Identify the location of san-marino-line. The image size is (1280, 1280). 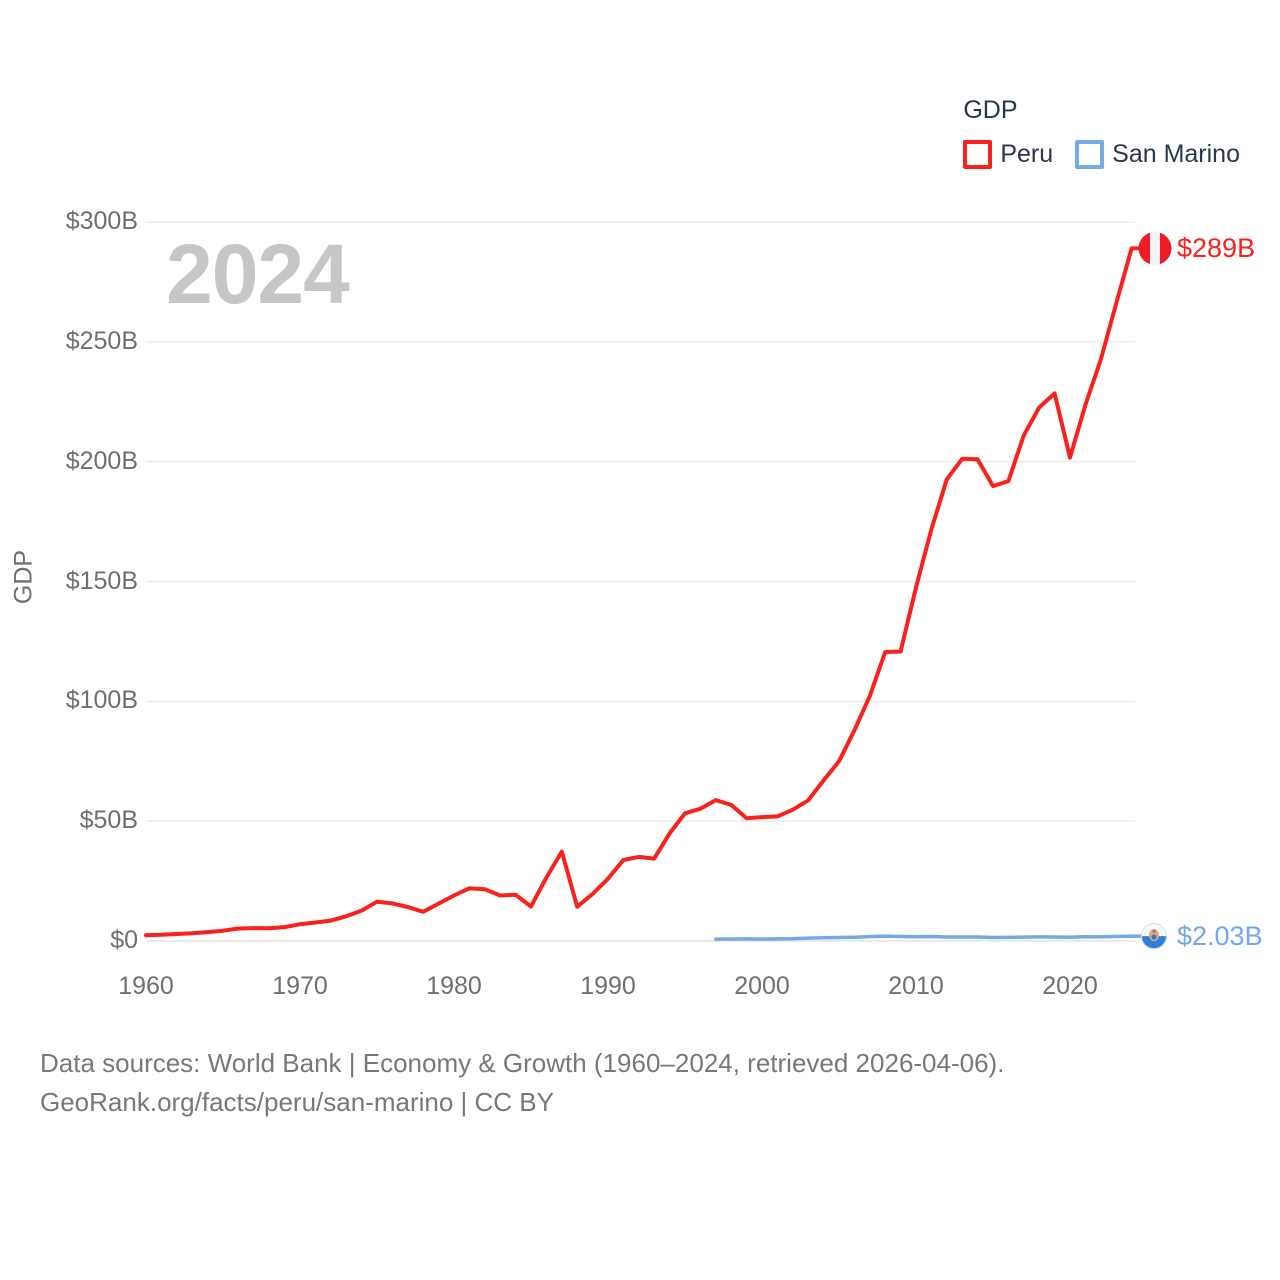
(929, 937).